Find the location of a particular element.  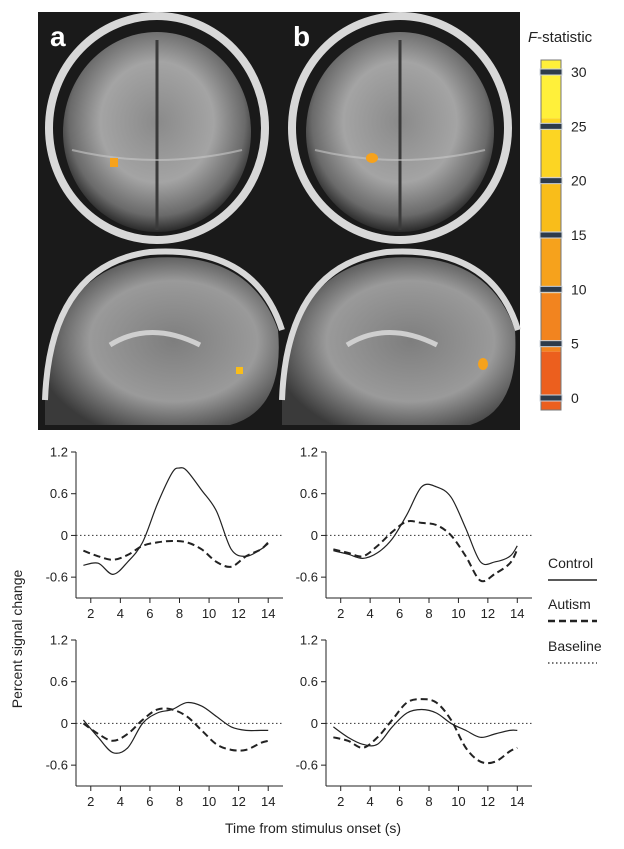

chart-bottom-left: 1.2 0.6 0 -0.6 2 4 6 8 10 12 14 is located at coordinates (164, 721).